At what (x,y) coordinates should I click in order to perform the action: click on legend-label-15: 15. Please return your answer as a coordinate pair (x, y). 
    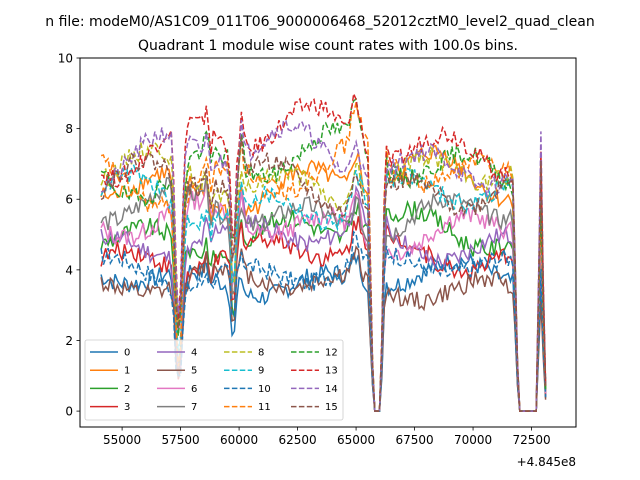
    Looking at the image, I should click on (331, 407).